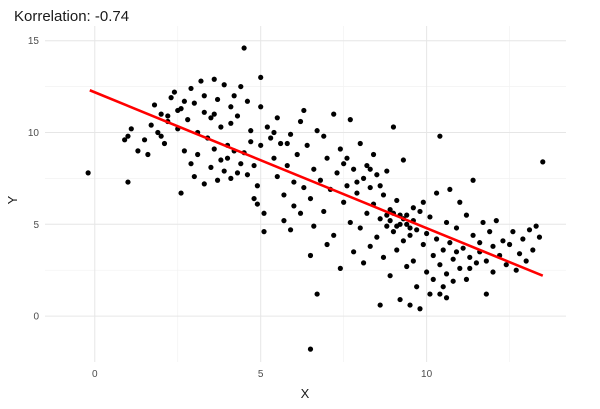  I want to click on y-tick-label: 15, so click(34, 41).